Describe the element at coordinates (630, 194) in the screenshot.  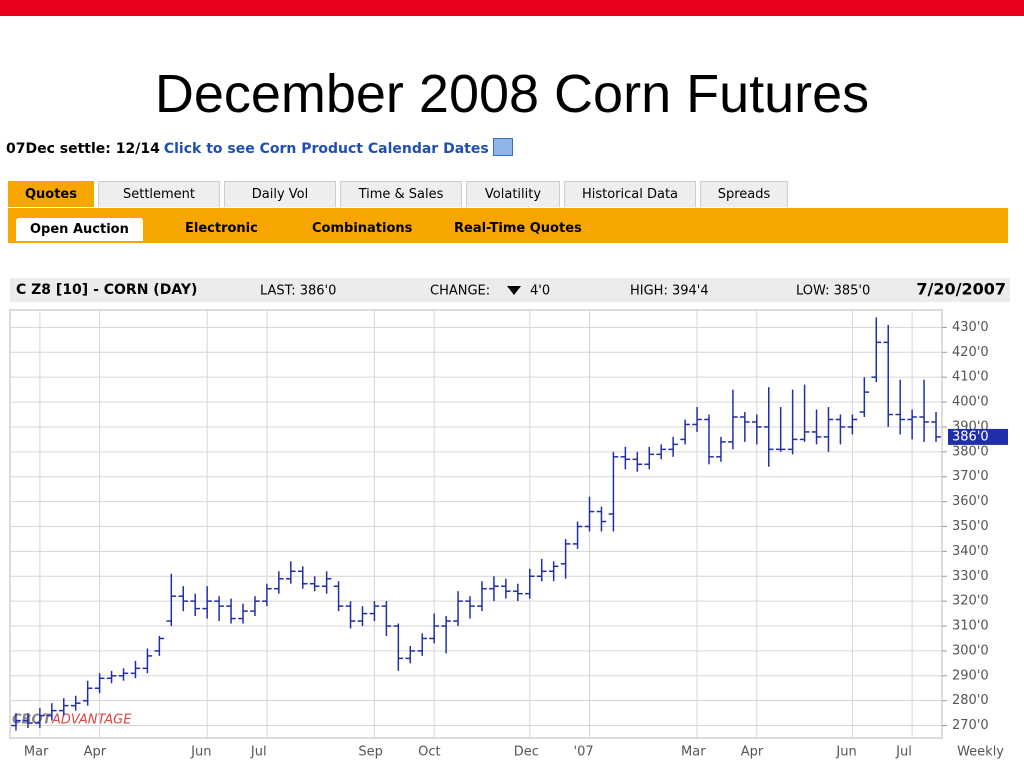
I see `tab: Historical Data` at that location.